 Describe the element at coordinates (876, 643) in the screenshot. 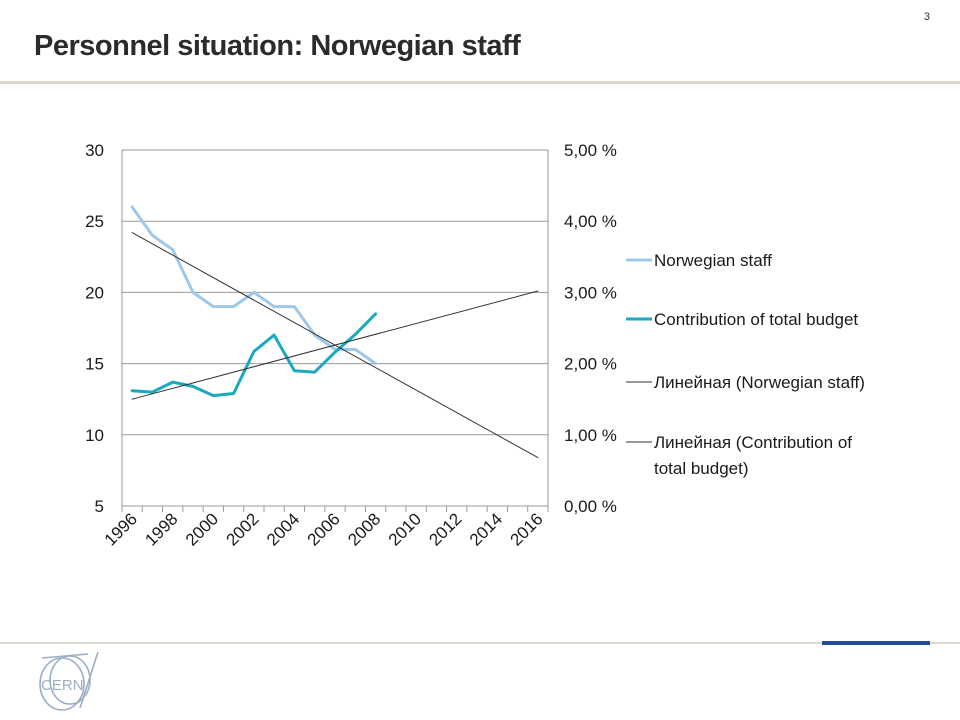

I see `footer-accent-bar` at that location.